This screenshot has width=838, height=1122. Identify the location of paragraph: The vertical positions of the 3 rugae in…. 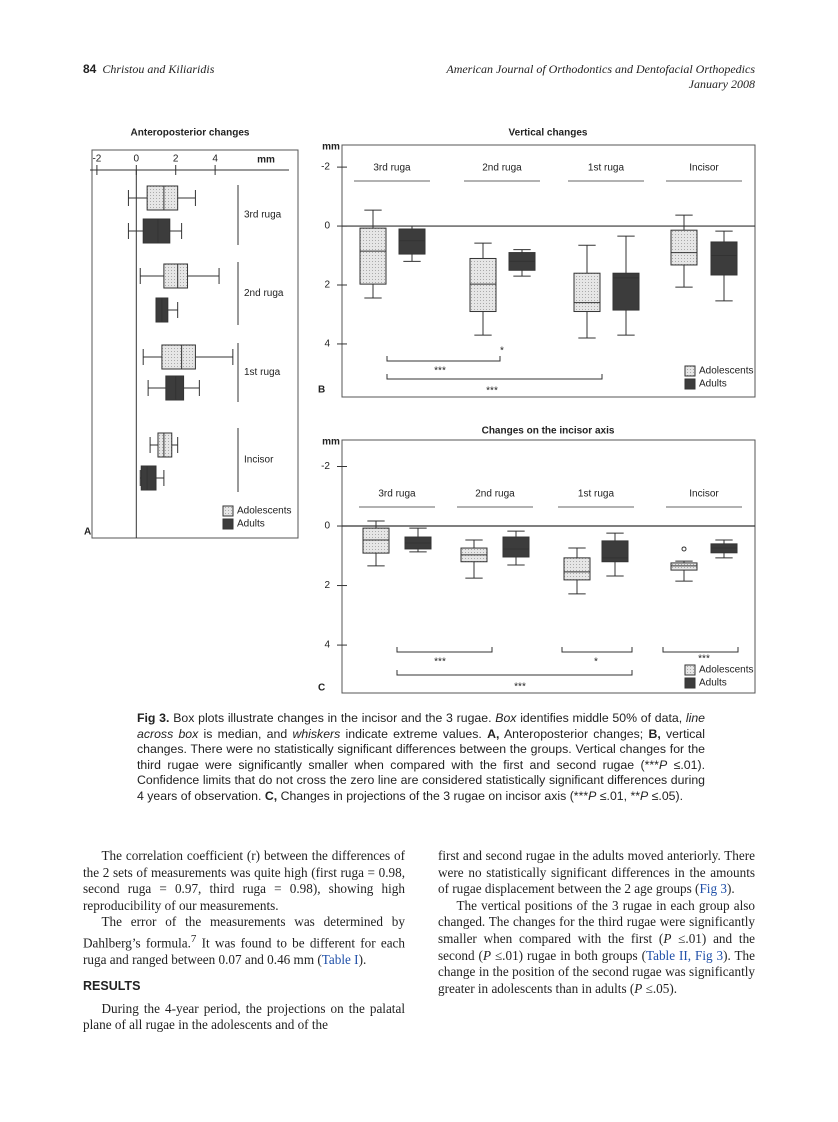
(596, 948).